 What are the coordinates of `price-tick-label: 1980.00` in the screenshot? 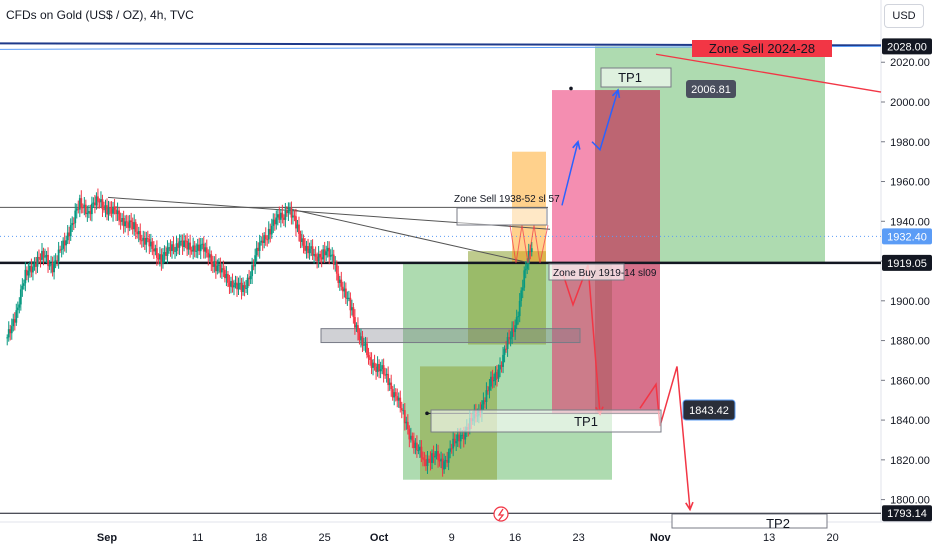 It's located at (910, 143).